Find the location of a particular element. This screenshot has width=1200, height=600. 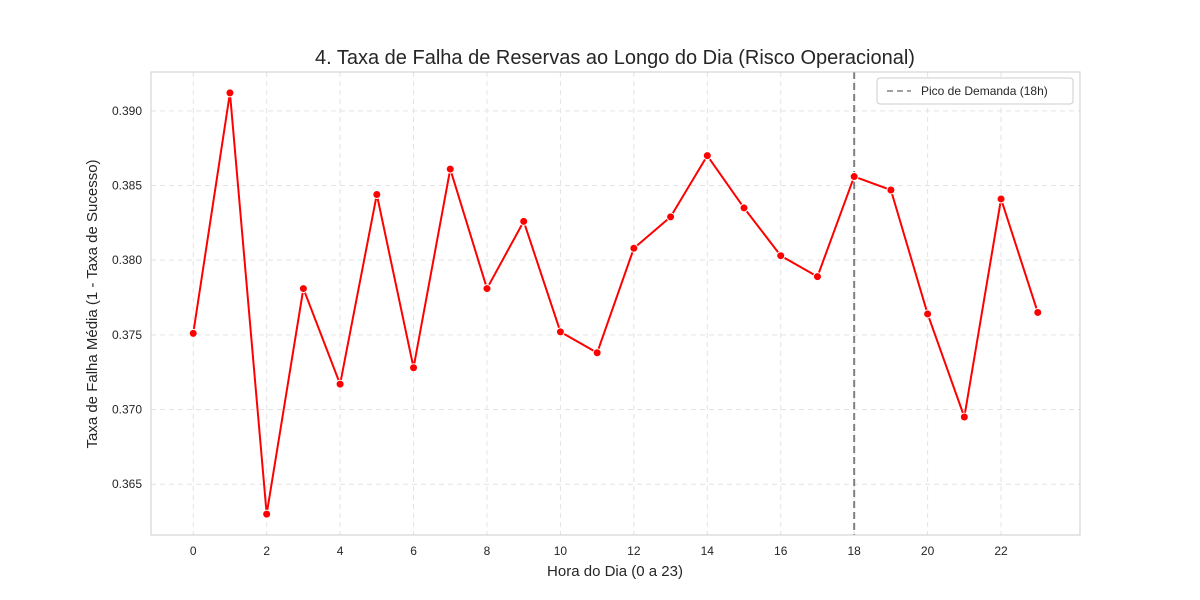

legend-box is located at coordinates (975, 91).